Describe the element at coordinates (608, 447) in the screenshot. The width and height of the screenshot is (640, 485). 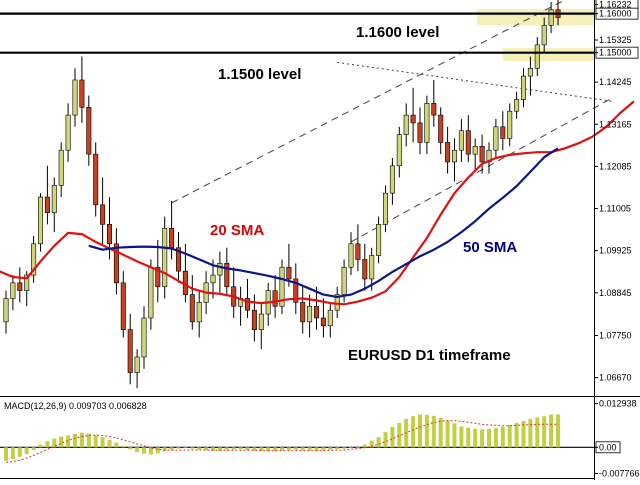
I see `macd-tick-label: 0.00` at that location.